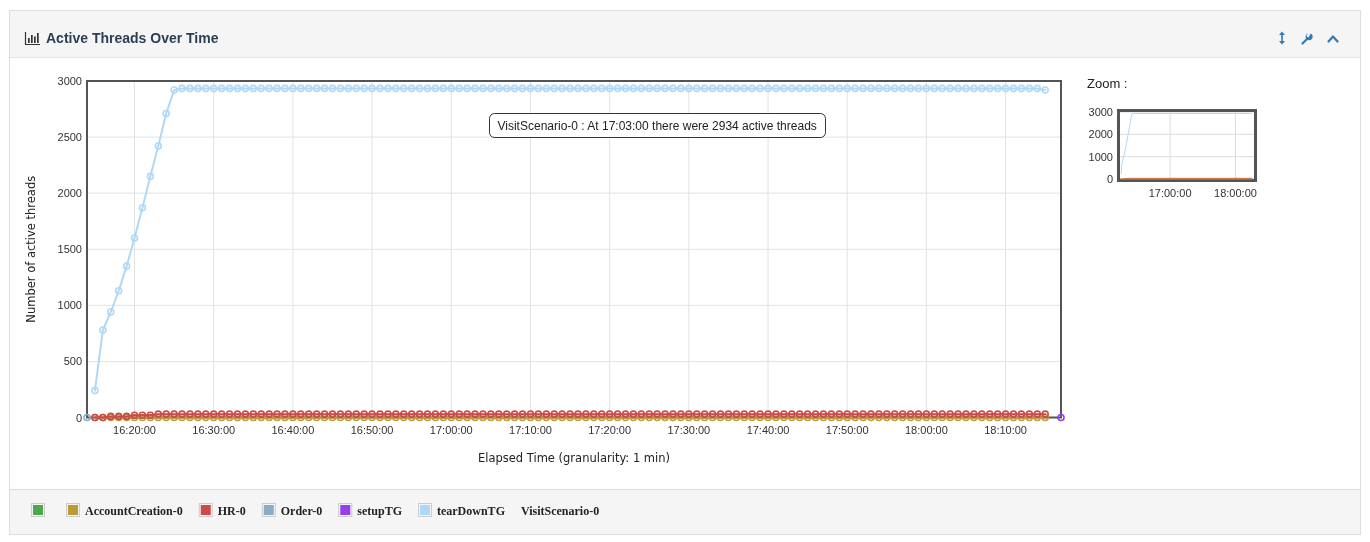  Describe the element at coordinates (768, 430) in the screenshot. I see `x-tick-label: 17:40:00` at that location.